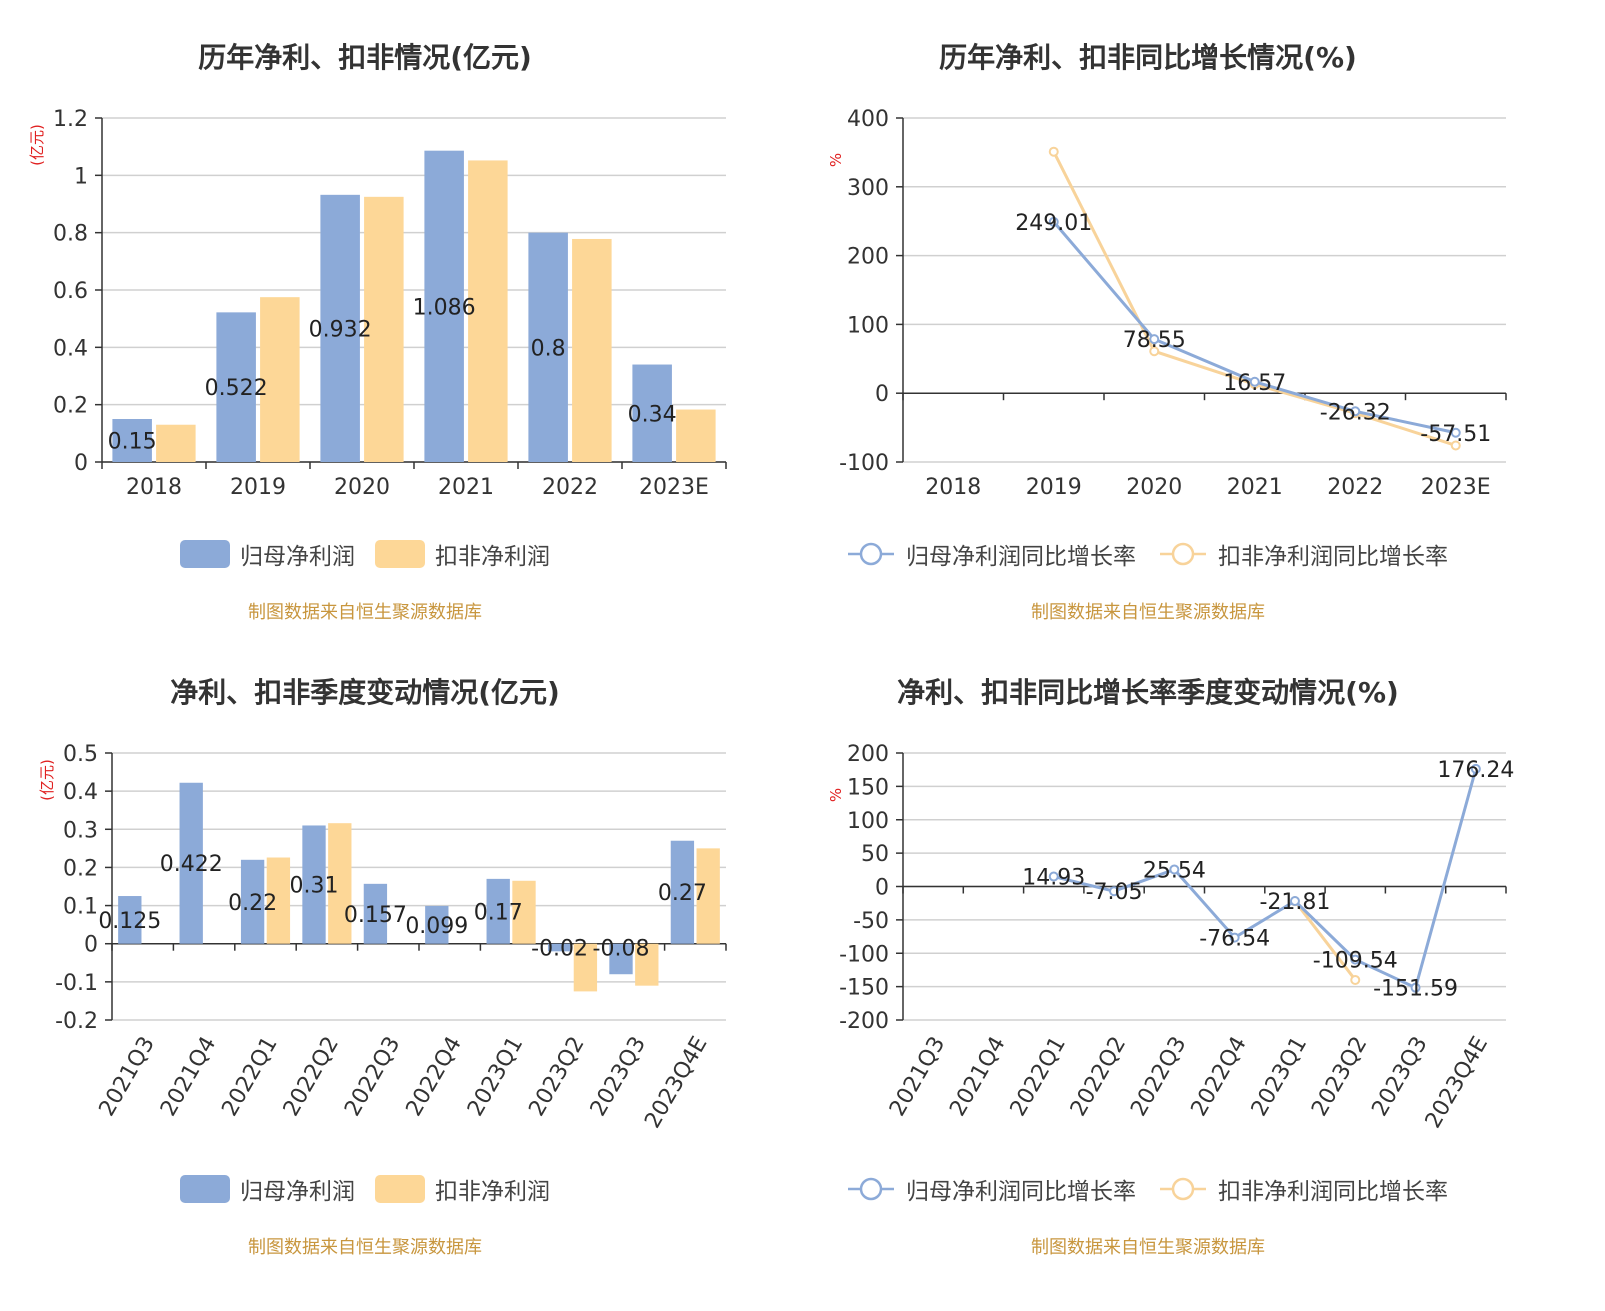  What do you see at coordinates (1254, 299) in the screenshot?
I see `line-deducted-growth` at bounding box center [1254, 299].